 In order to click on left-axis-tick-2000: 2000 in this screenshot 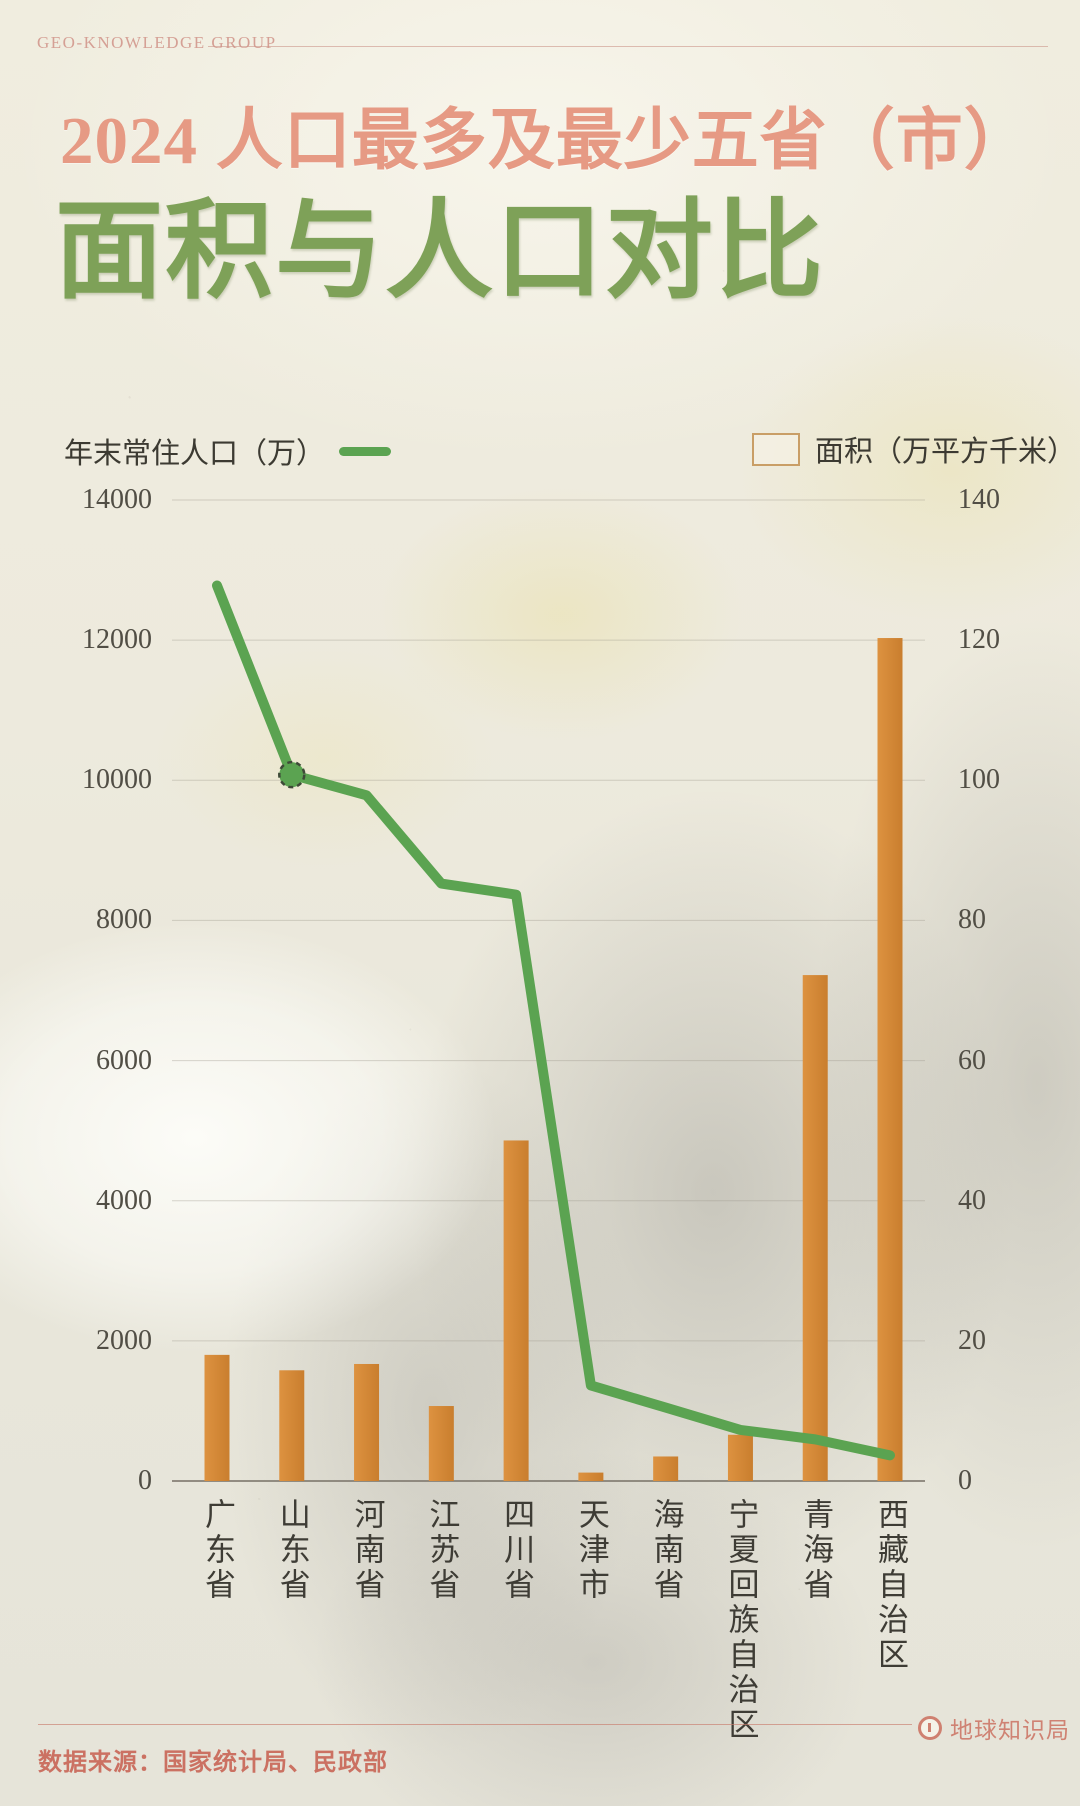, I will do `click(124, 1340)`.